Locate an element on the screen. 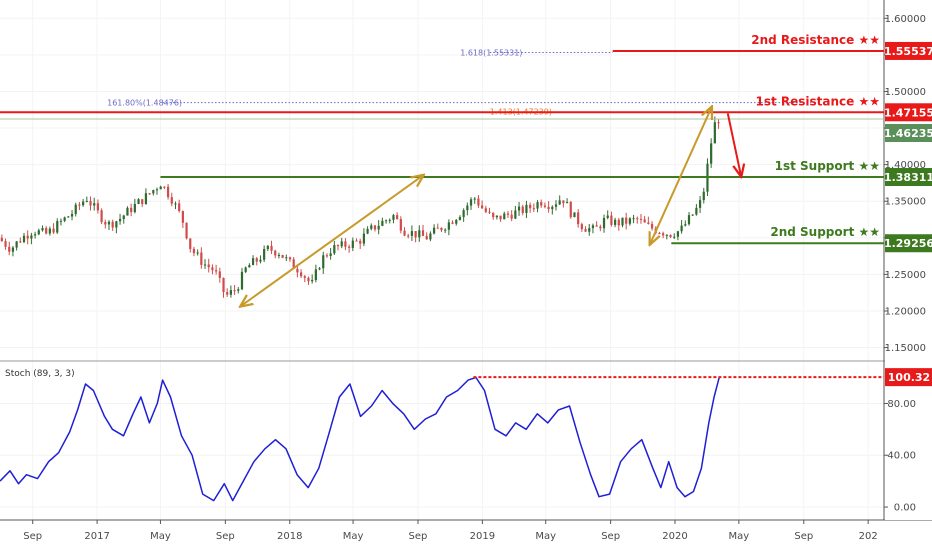 The image size is (932, 550). resistance-2-price-tag-text: 1.55537 is located at coordinates (908, 51).